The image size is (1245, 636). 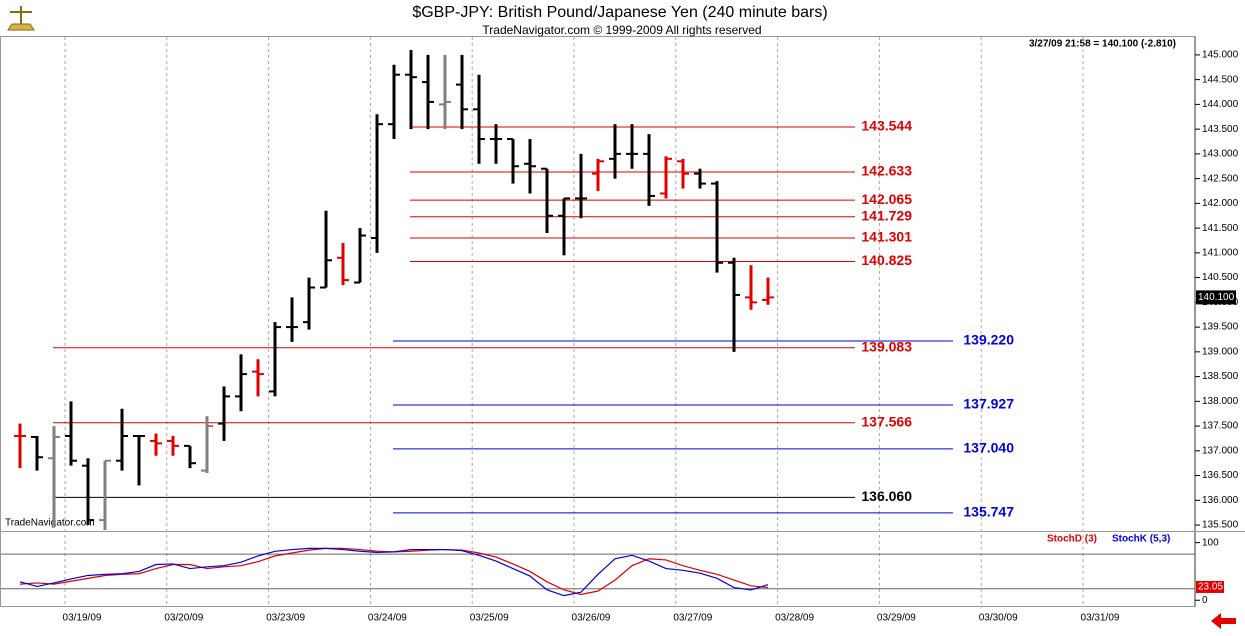 I want to click on y-tick-label: 140.500, so click(x=1220, y=277).